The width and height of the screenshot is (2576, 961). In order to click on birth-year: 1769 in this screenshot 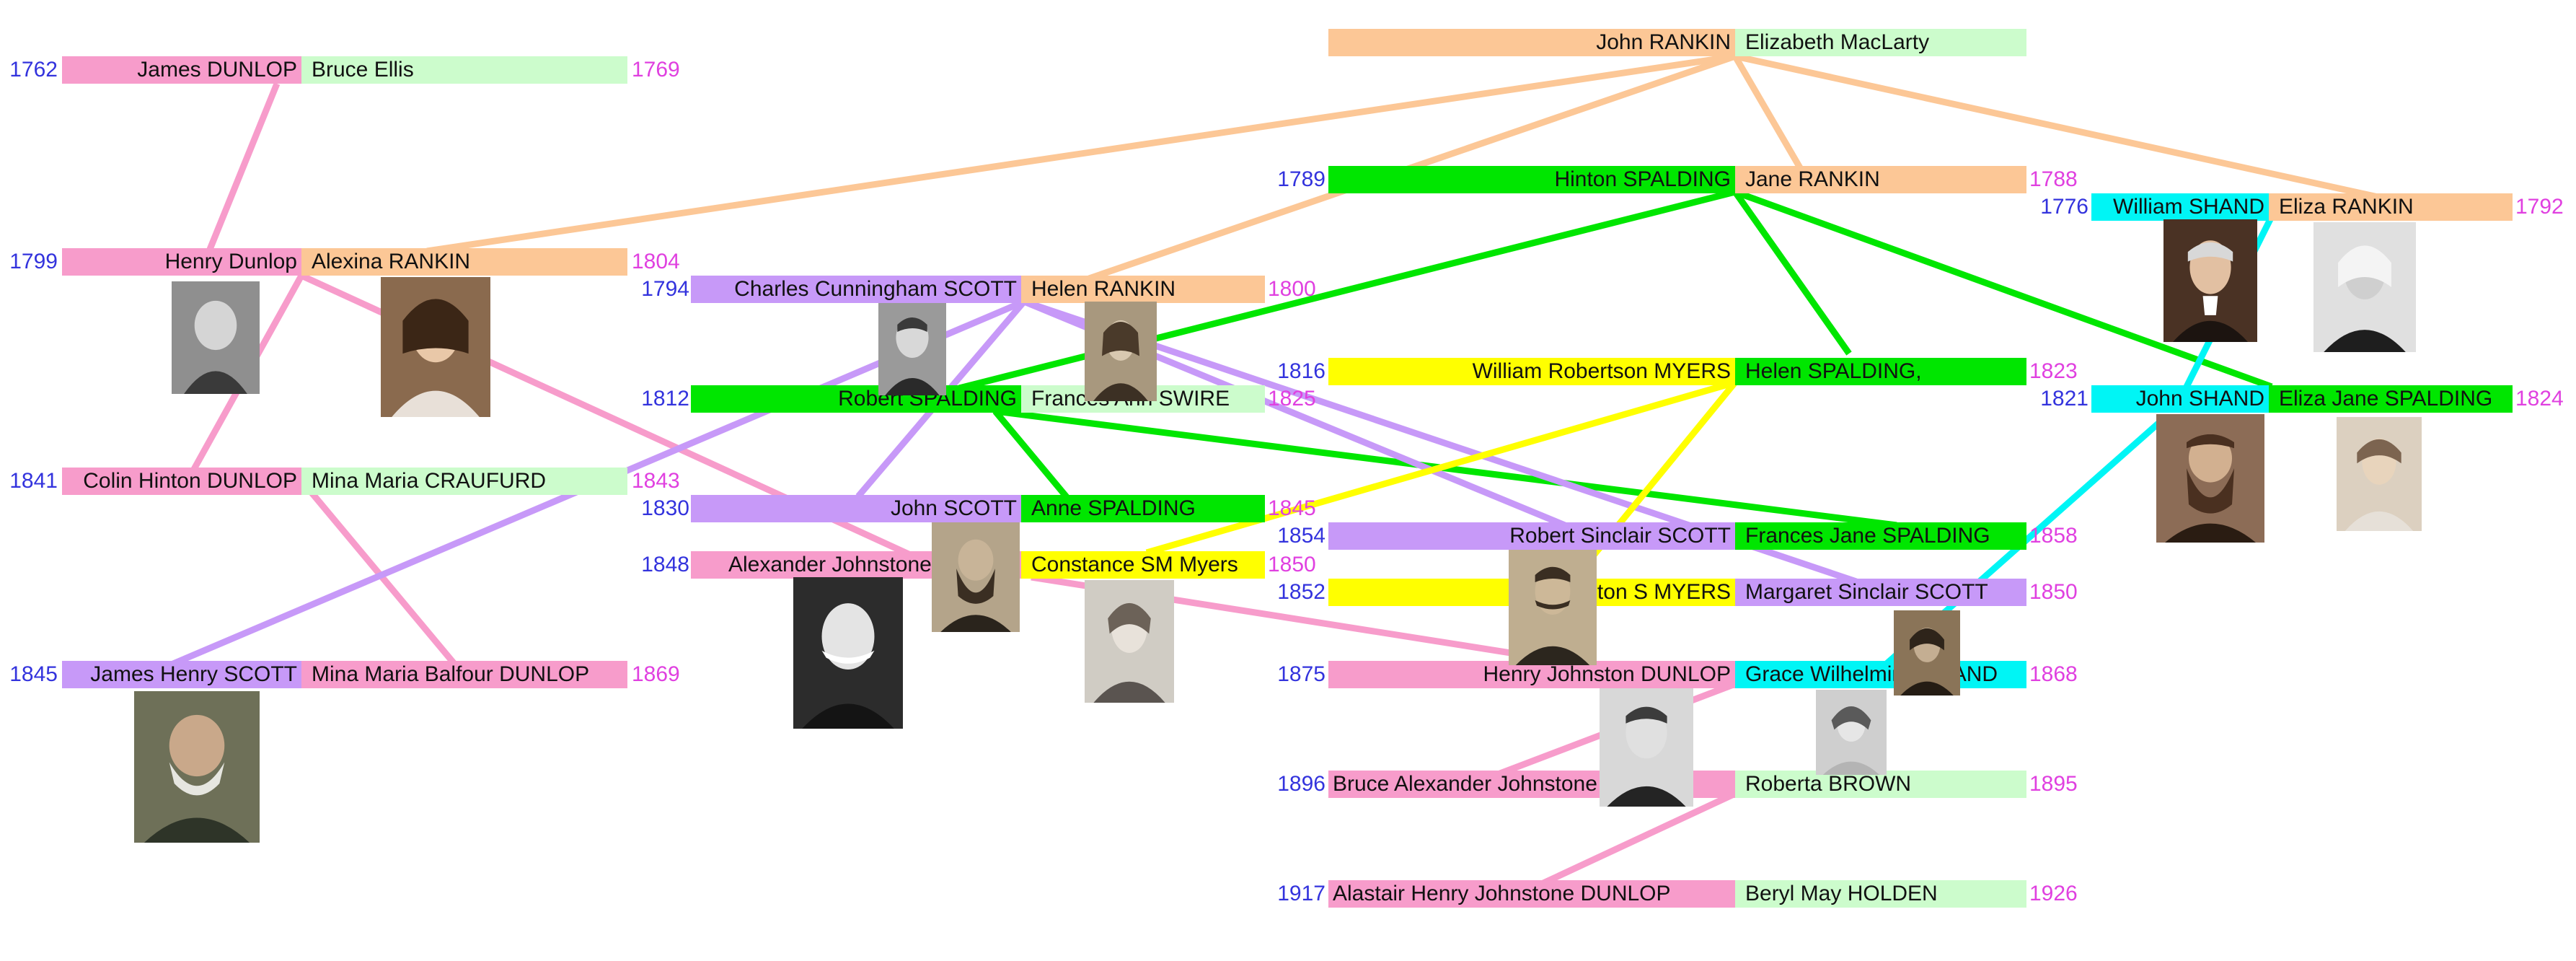, I will do `click(656, 70)`.